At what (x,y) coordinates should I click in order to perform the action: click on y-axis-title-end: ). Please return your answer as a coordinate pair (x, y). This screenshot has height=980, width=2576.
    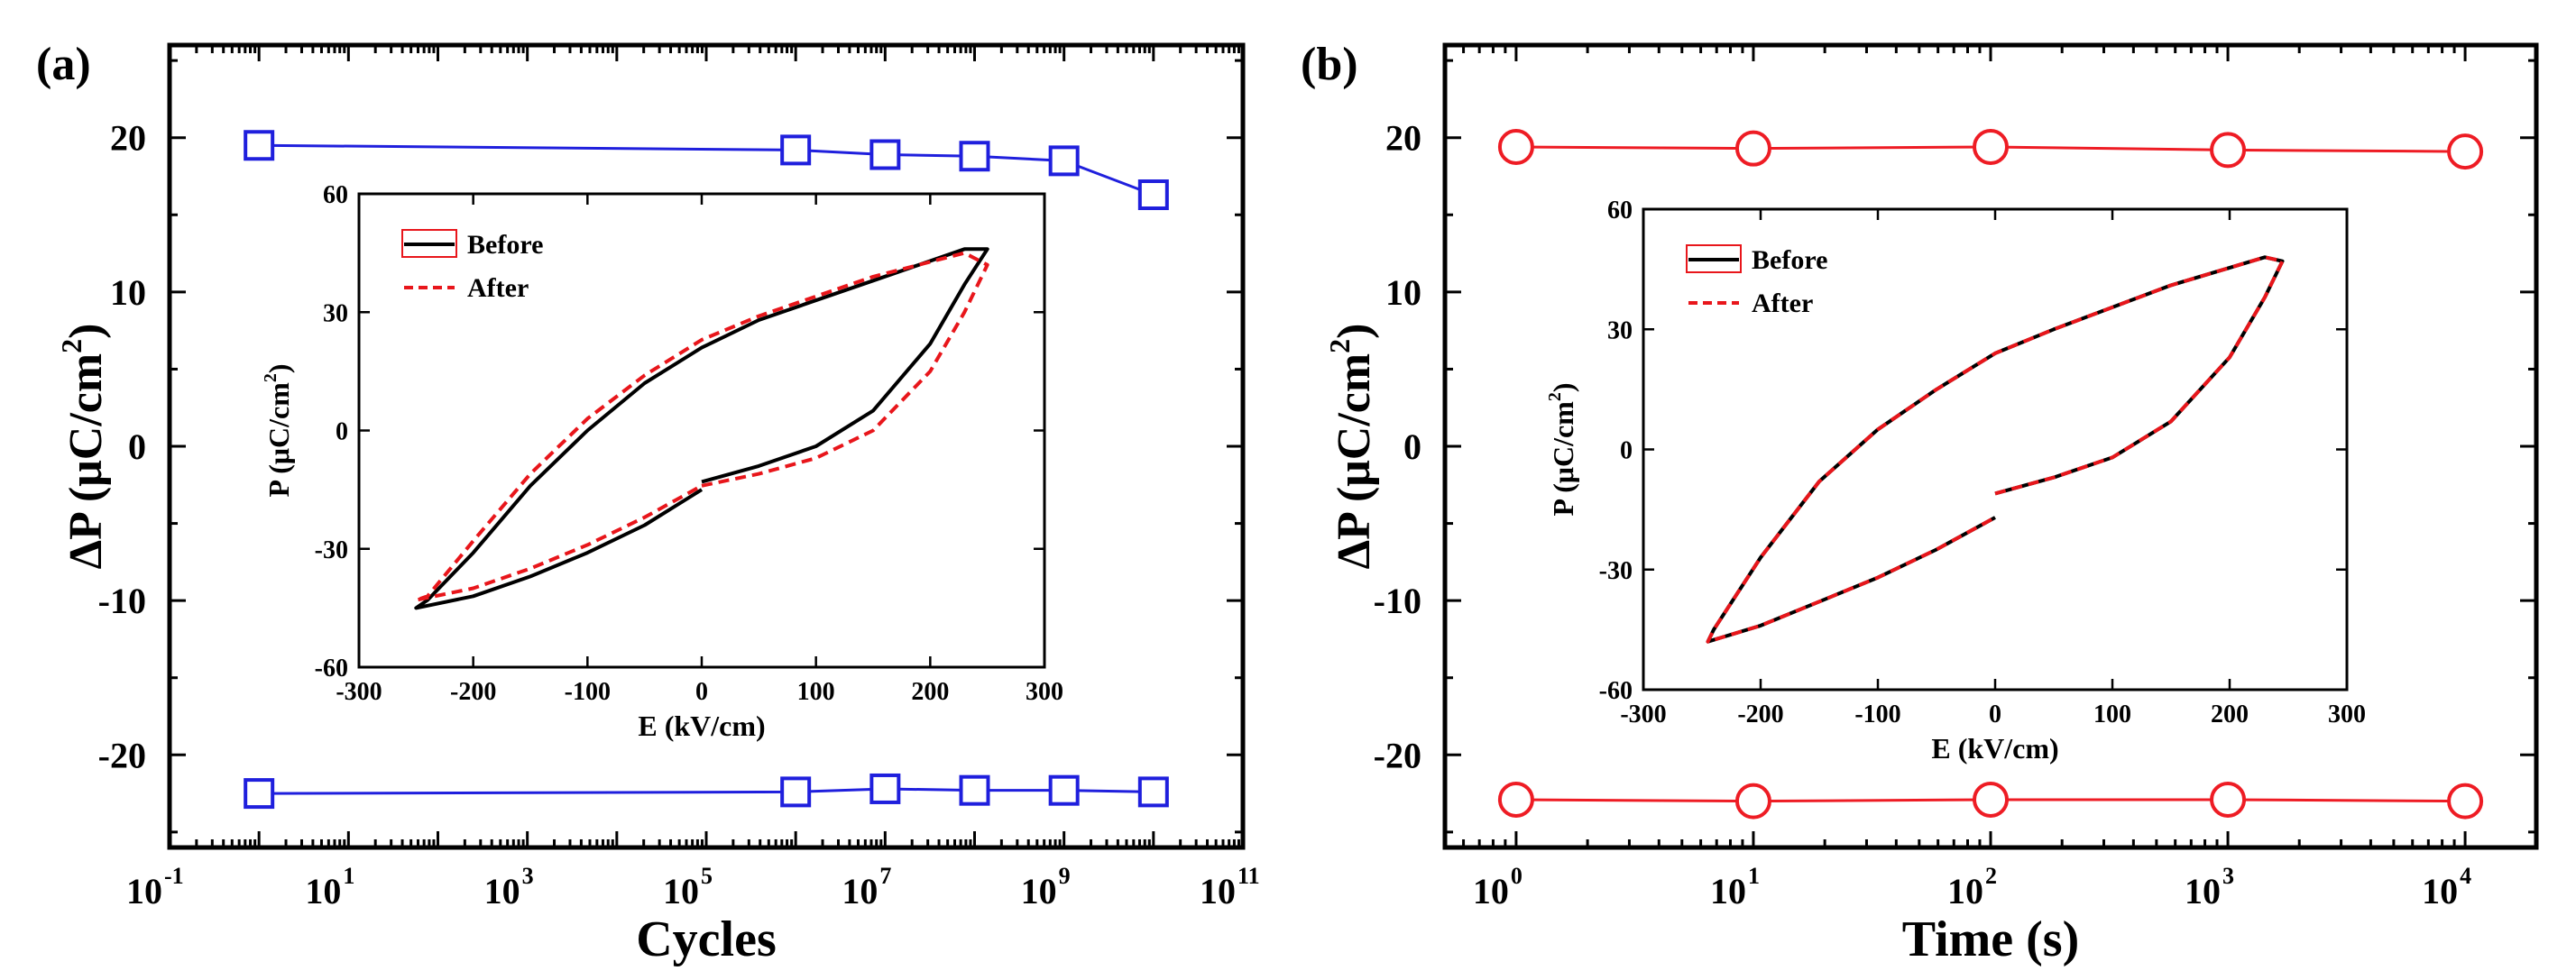
    Looking at the image, I should click on (1354, 331).